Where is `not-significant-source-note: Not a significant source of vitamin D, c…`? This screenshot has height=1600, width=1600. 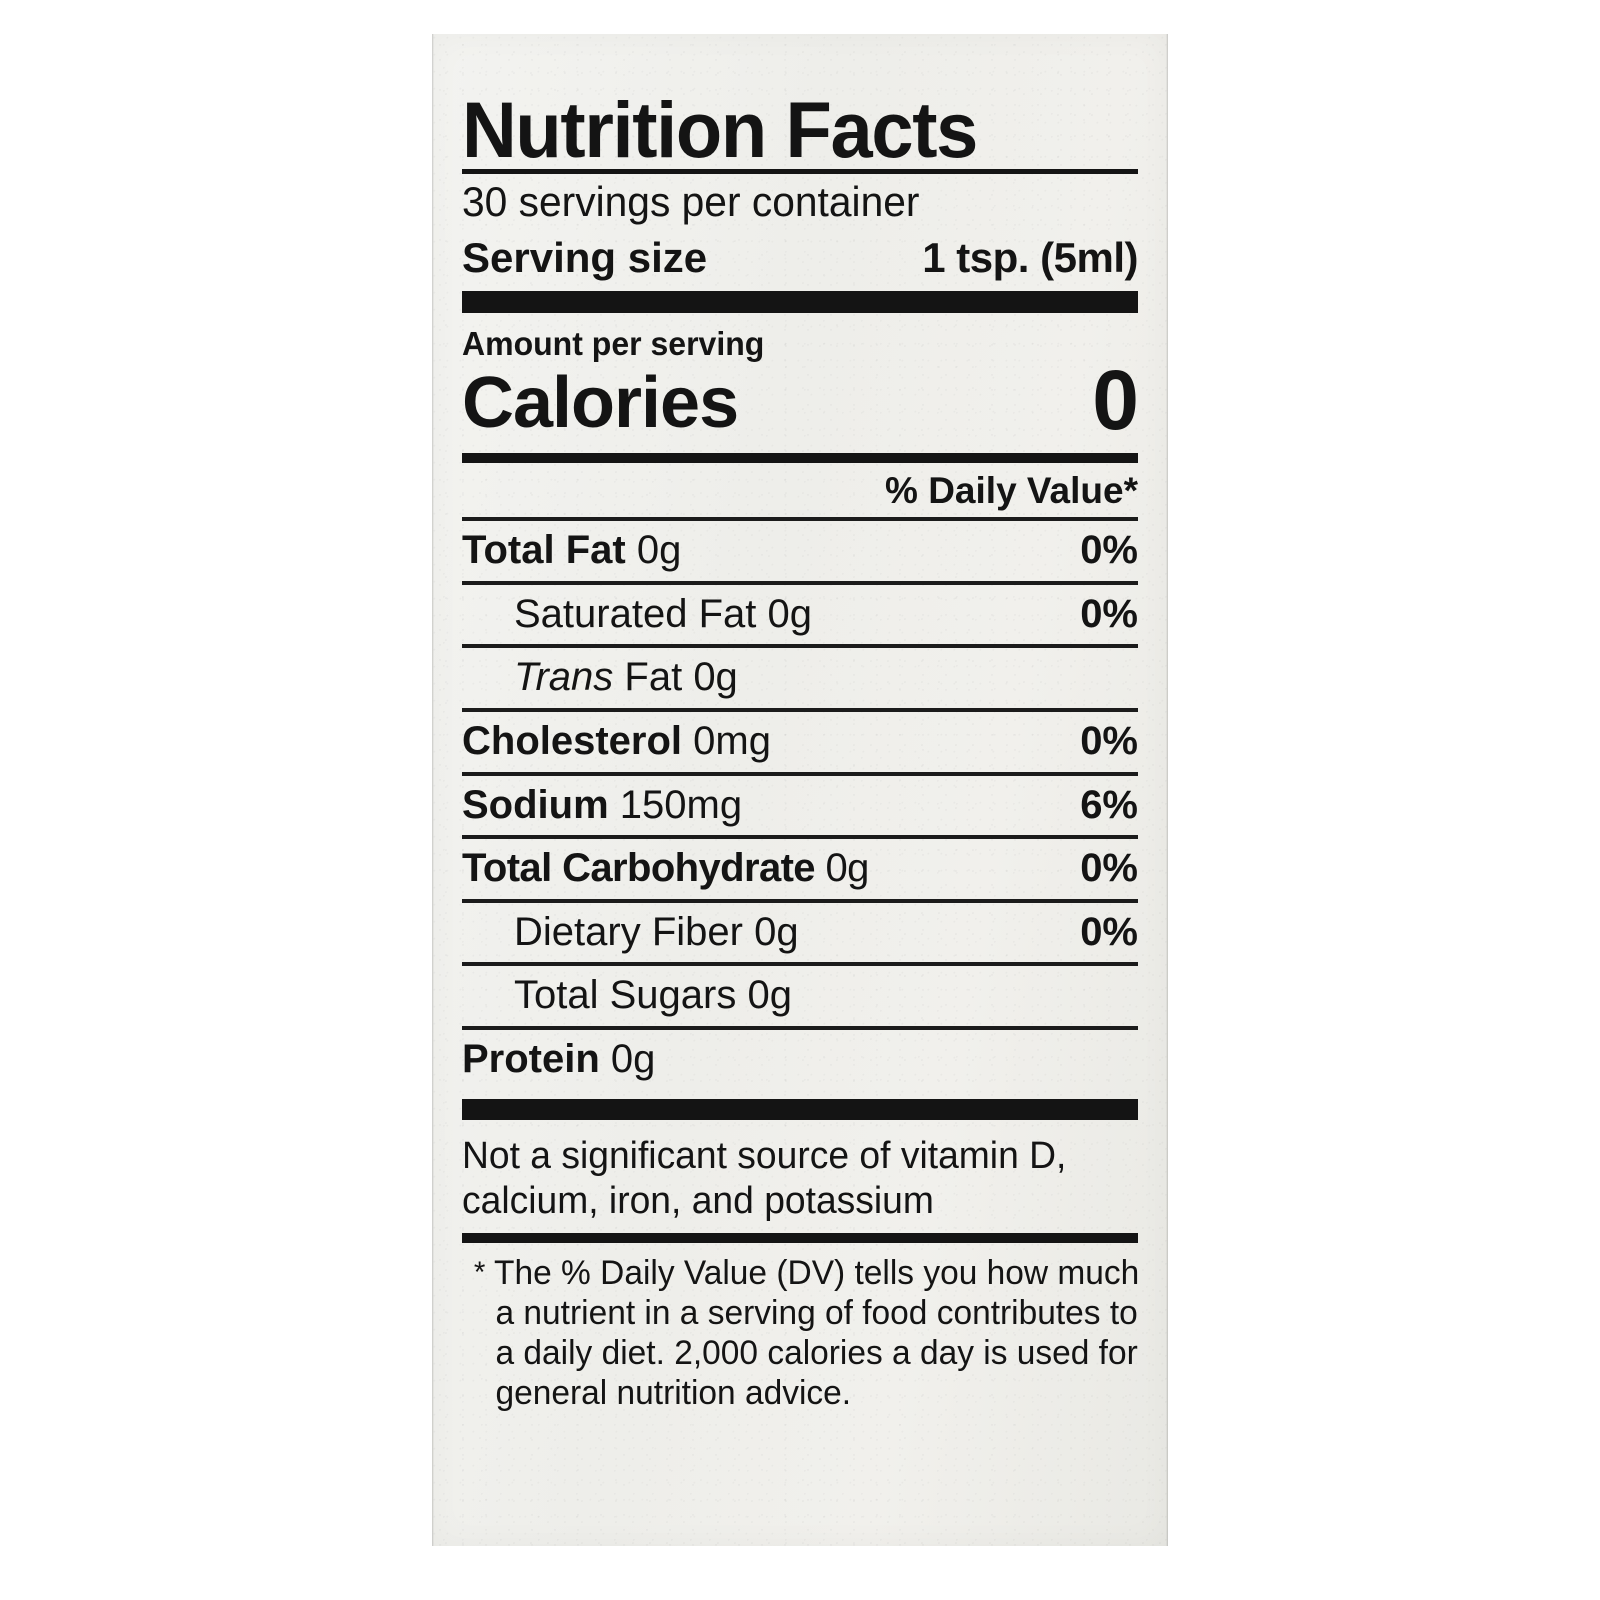
not-significant-source-note: Not a significant source of vitamin D, c… is located at coordinates (793, 1176).